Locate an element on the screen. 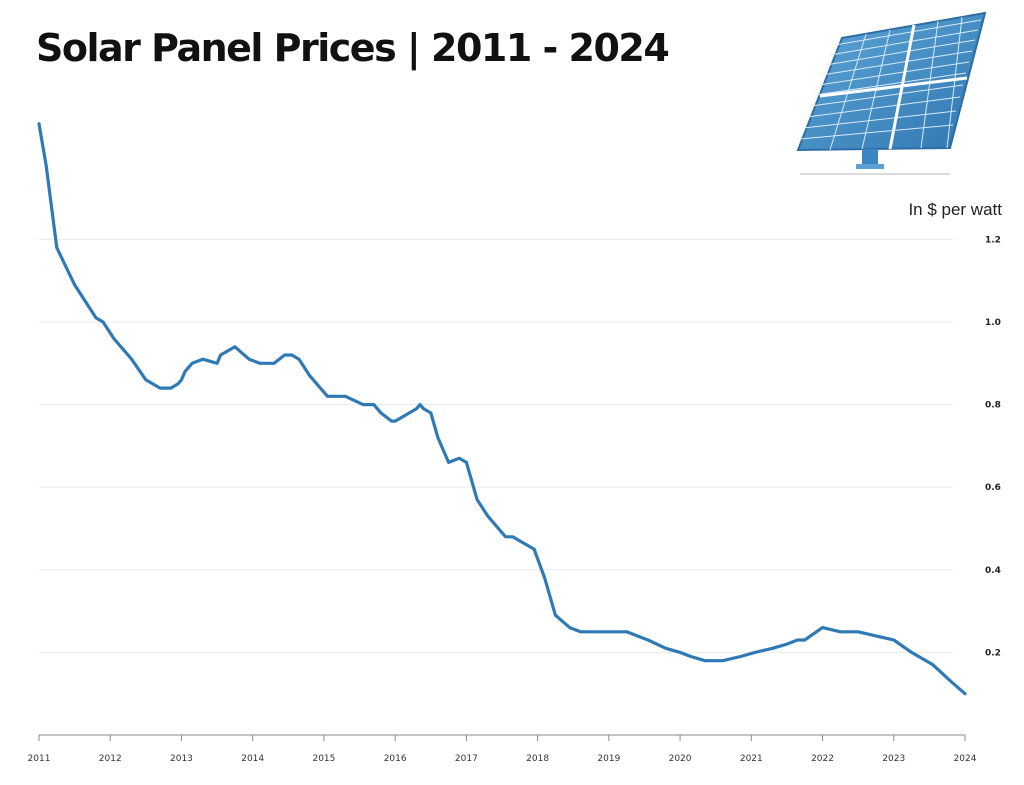  y-axis-unit-label: In $ per watt is located at coordinates (955, 209).